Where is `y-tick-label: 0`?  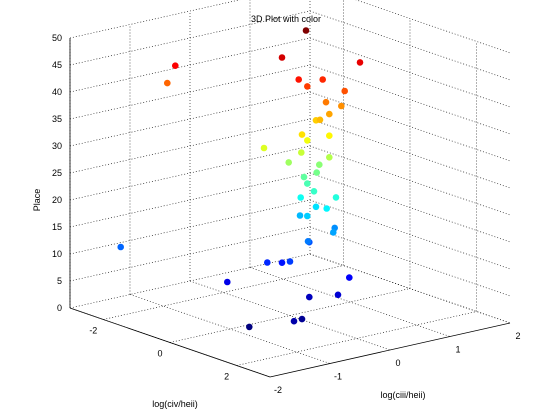 y-tick-label: 0 is located at coordinates (397, 363).